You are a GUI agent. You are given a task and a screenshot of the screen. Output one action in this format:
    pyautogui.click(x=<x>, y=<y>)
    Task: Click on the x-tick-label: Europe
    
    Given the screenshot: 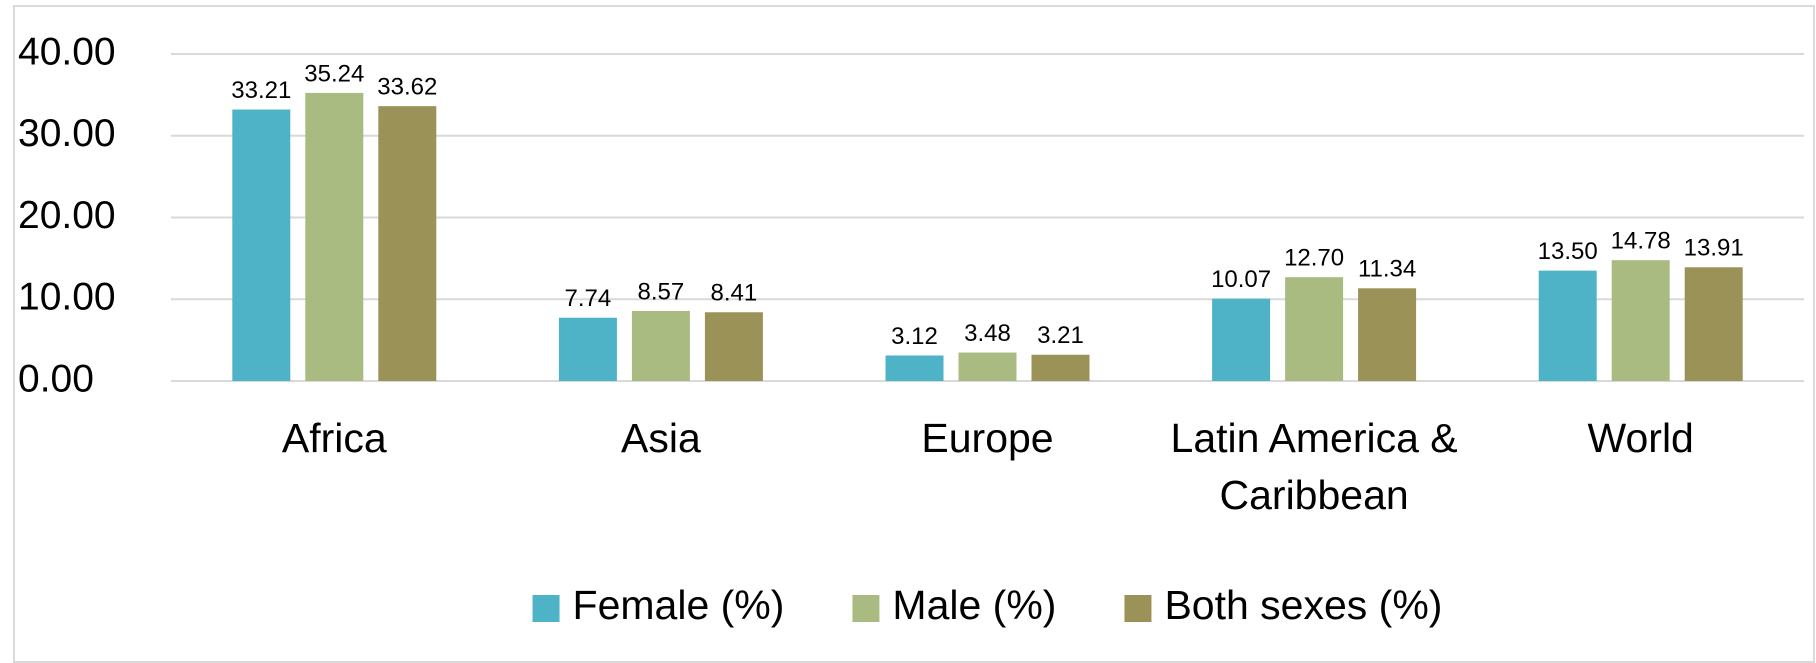 What is the action you would take?
    pyautogui.click(x=987, y=438)
    